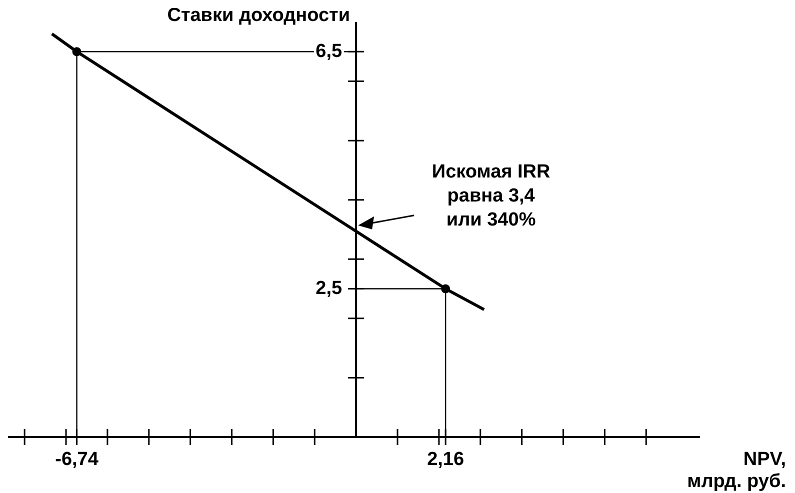 The image size is (795, 493). I want to click on y-axis-title: Ставки доходности, so click(258, 15).